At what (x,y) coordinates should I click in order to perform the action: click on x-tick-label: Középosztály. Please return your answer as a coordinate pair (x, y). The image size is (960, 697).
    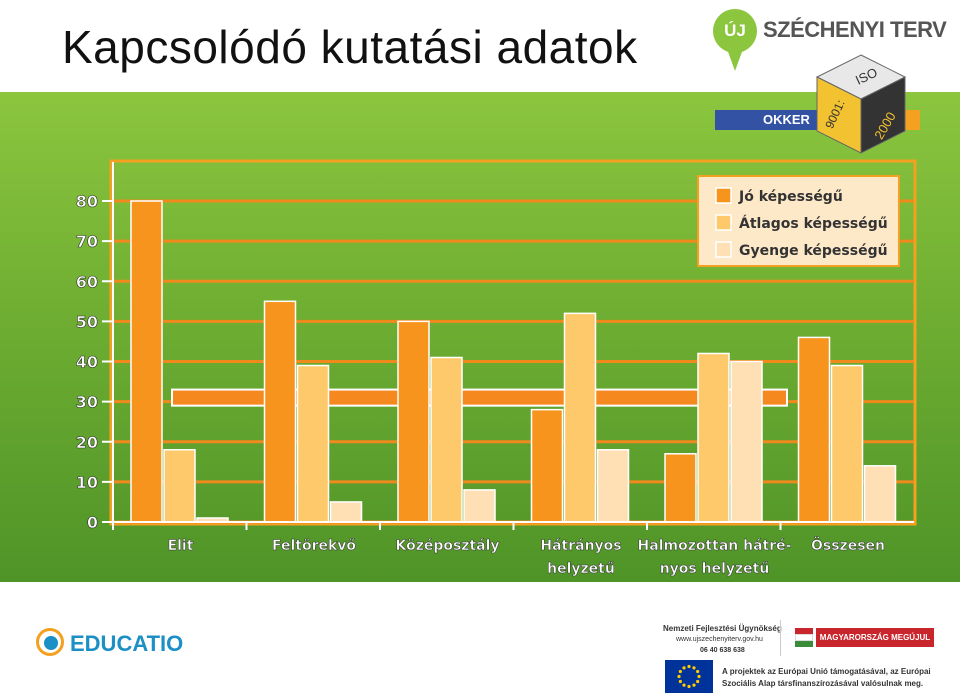
    Looking at the image, I should click on (447, 546).